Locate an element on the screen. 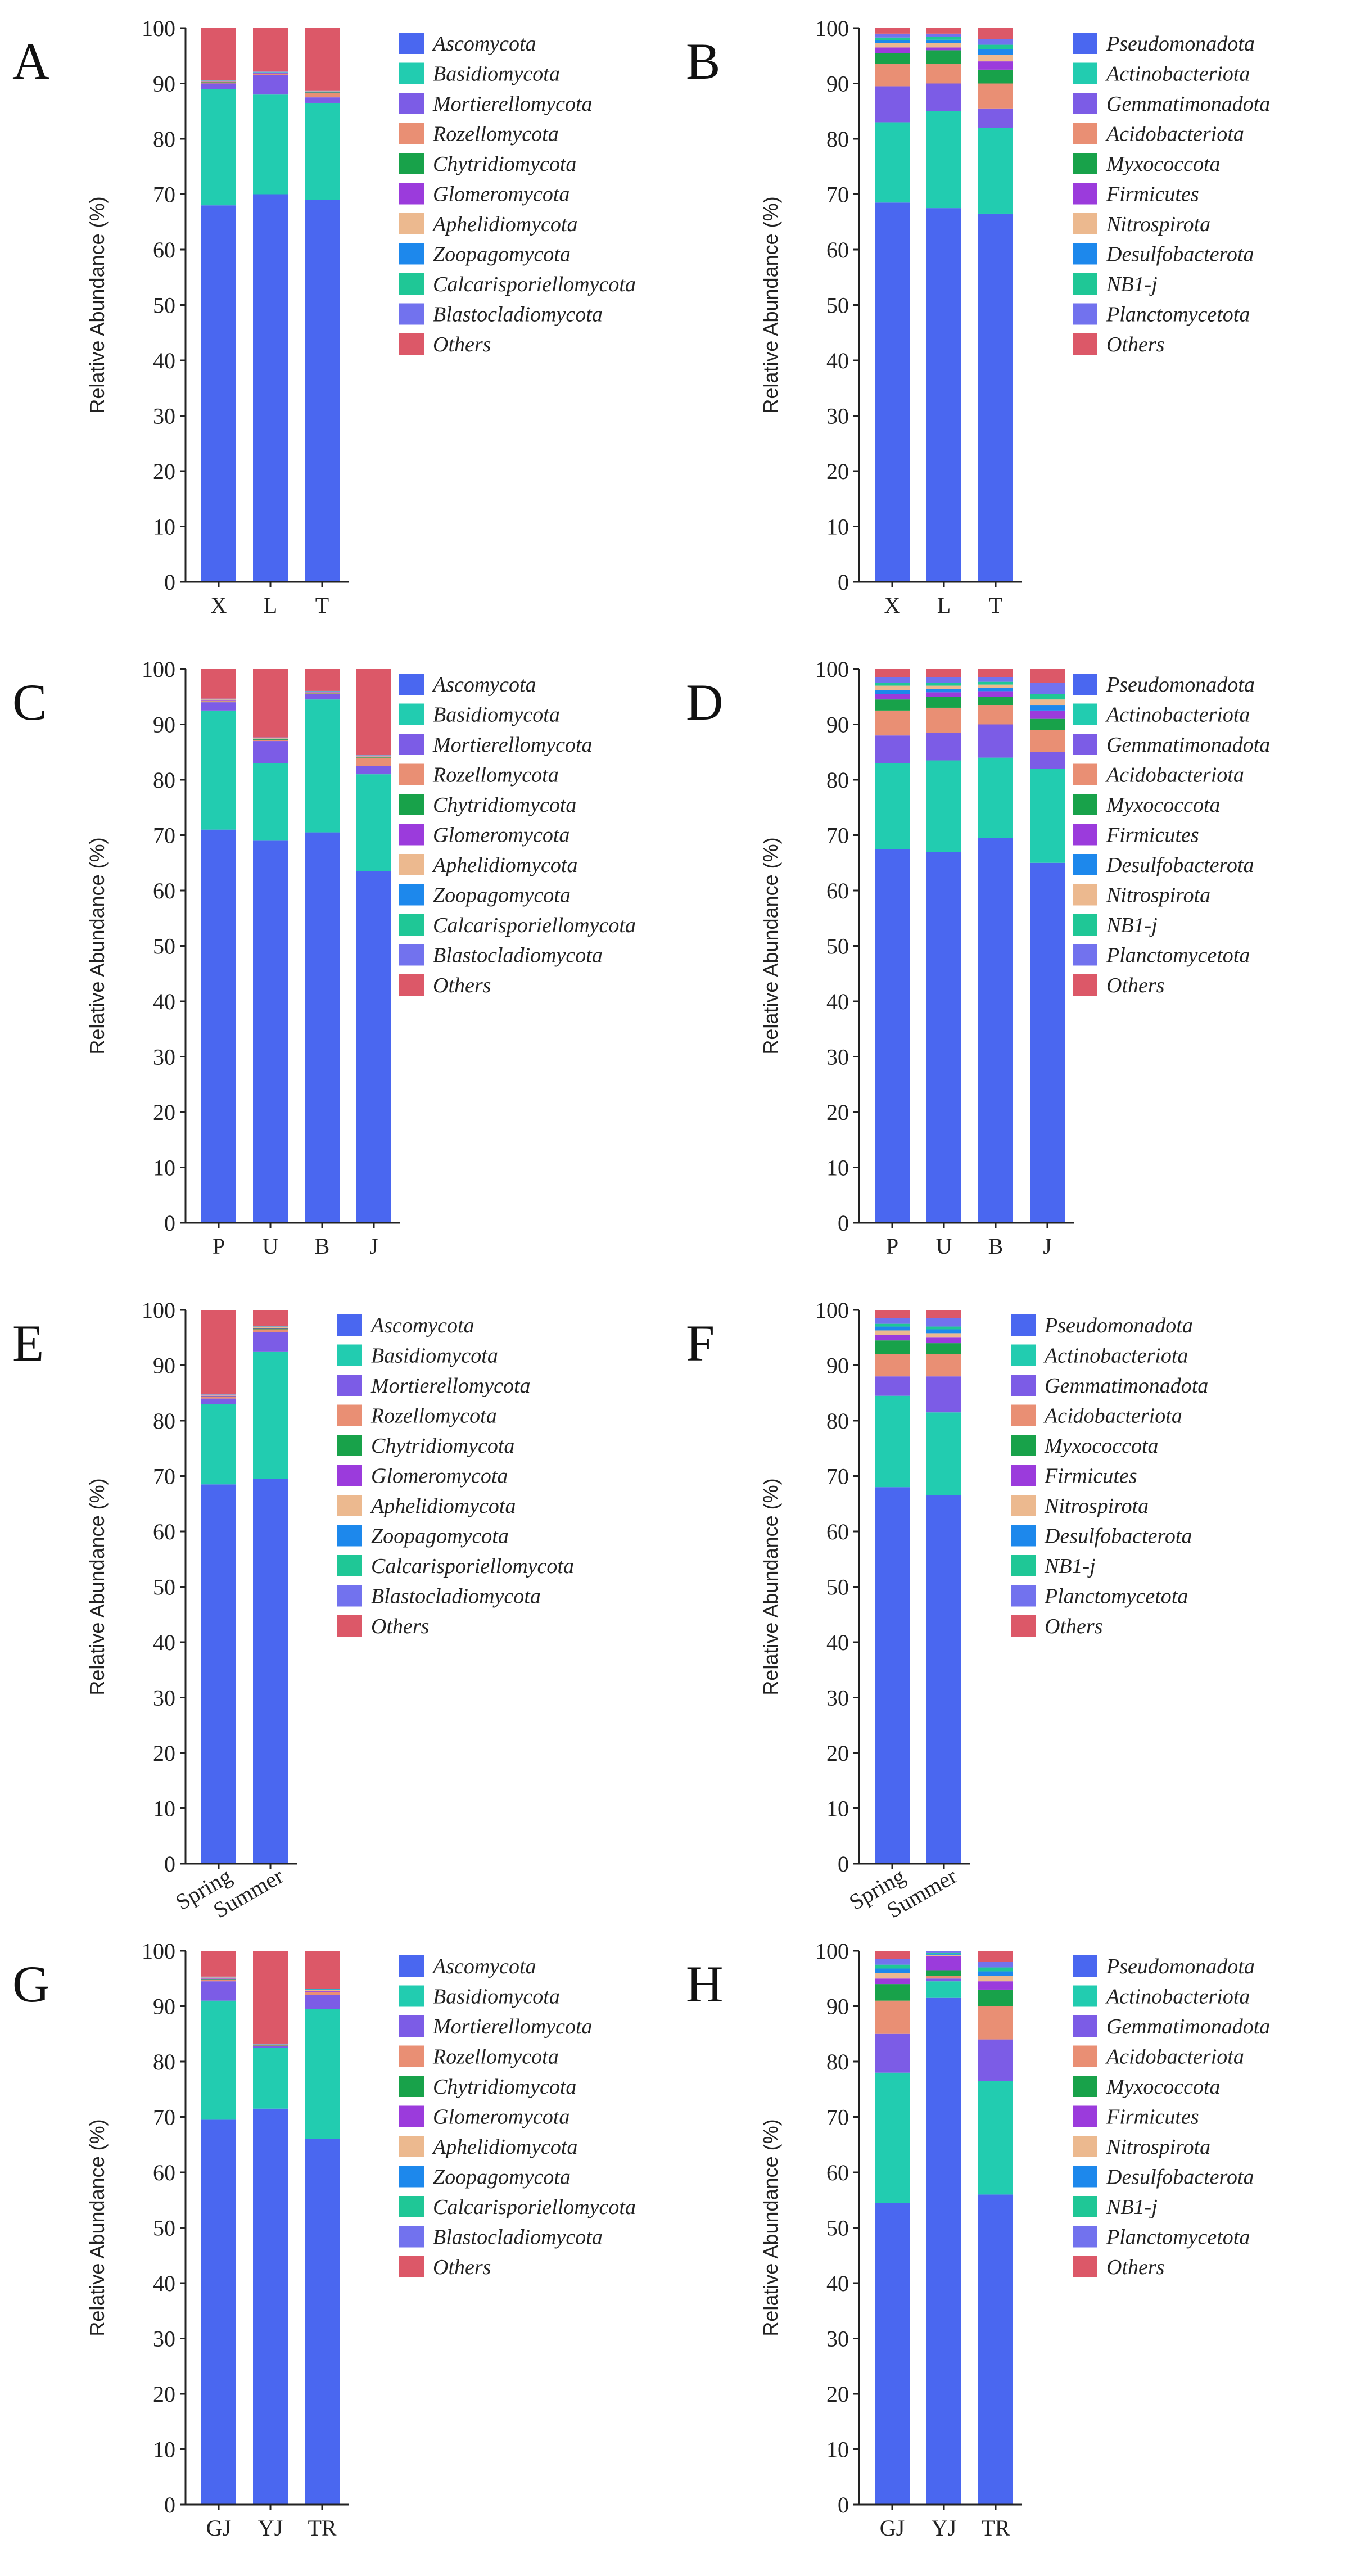 The image size is (1347, 2576). bar-segment-firmicutes-x is located at coordinates (892, 50).